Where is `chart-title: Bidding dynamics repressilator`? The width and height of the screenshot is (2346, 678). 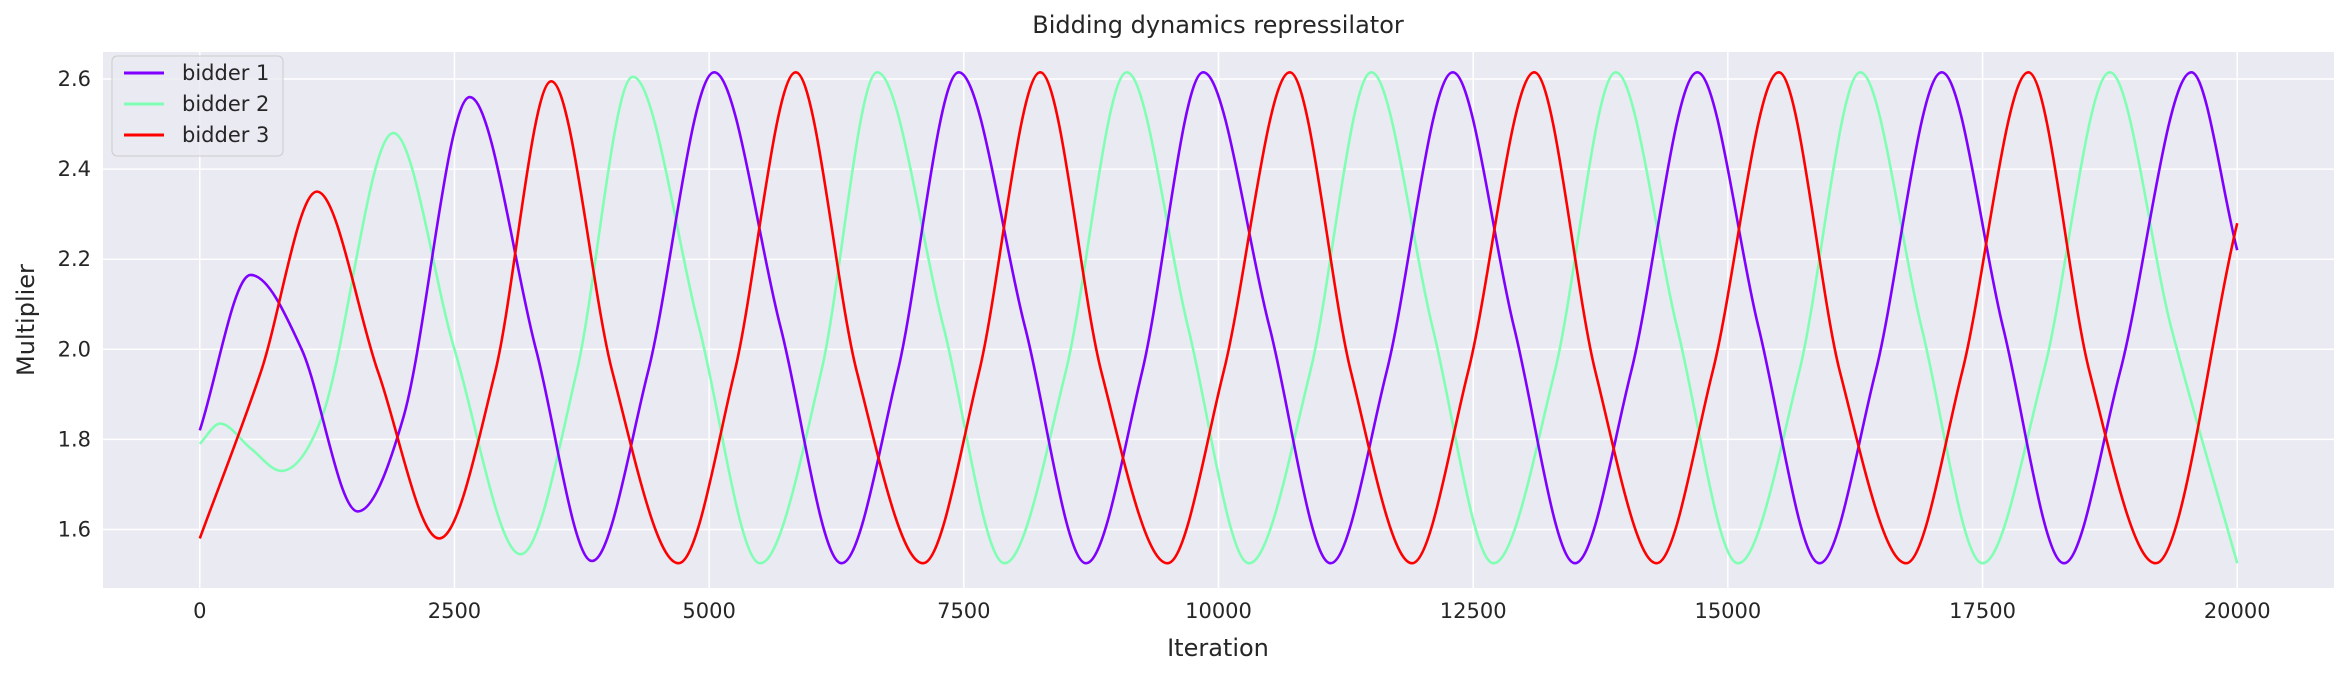
chart-title: Bidding dynamics repressilator is located at coordinates (1218, 25).